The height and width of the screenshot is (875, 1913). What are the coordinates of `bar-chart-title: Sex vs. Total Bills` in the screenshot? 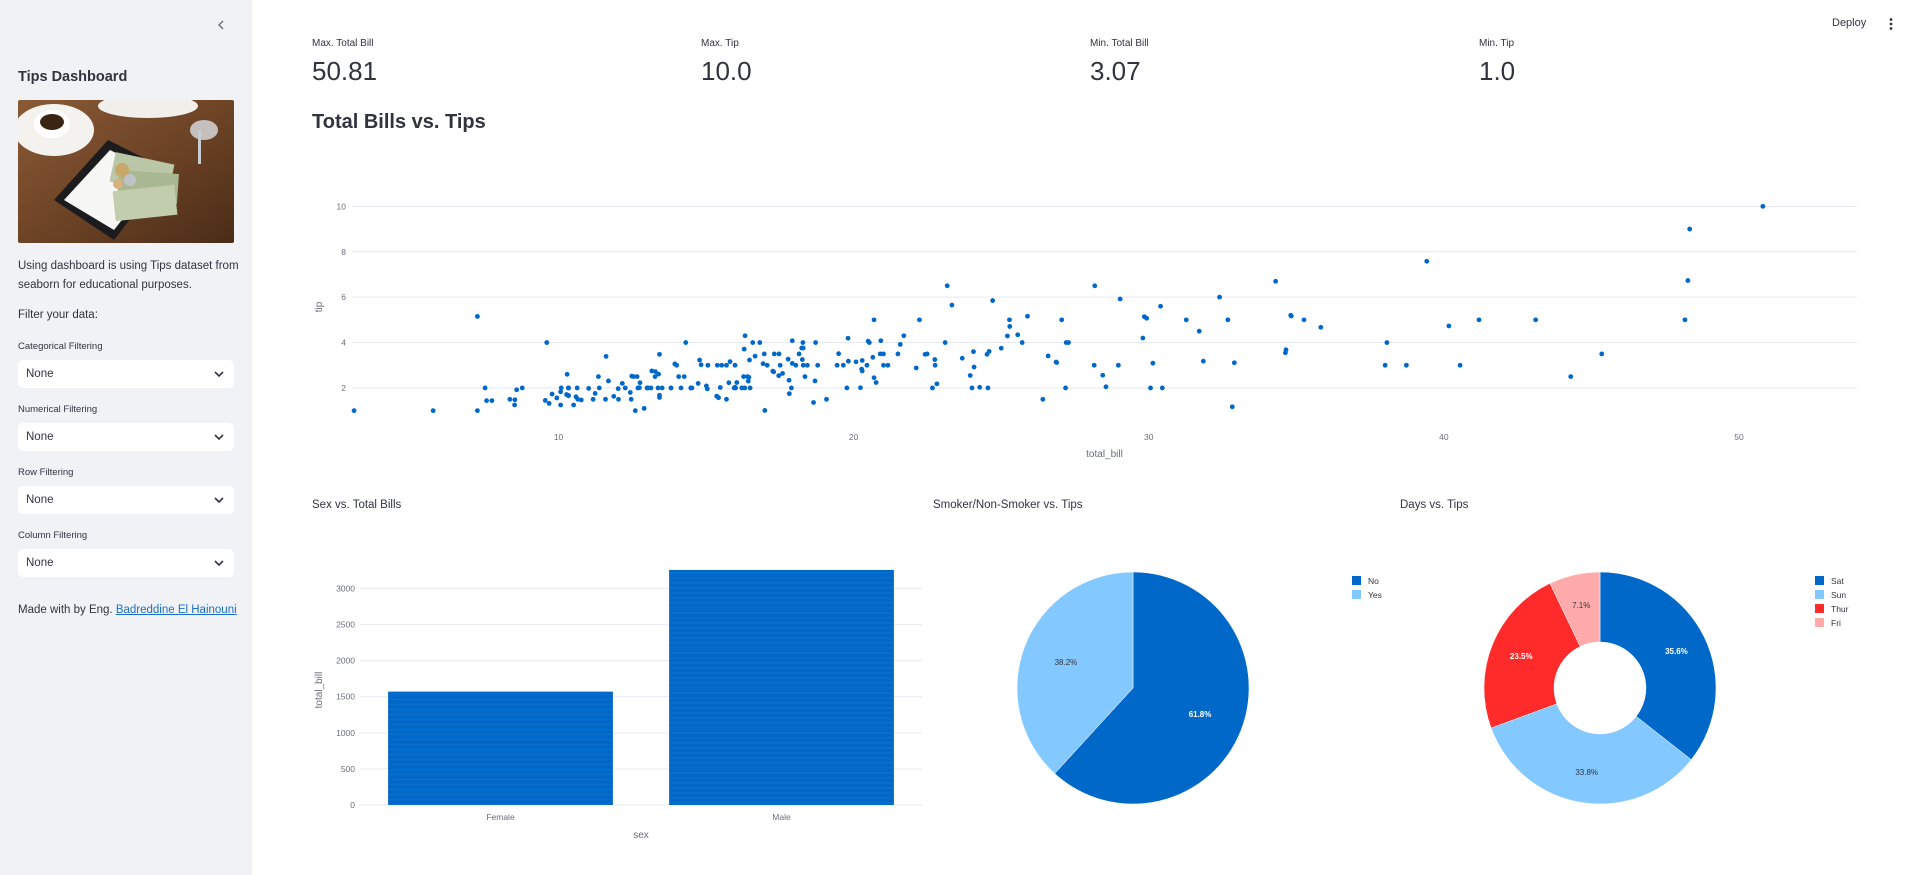 It's located at (357, 505).